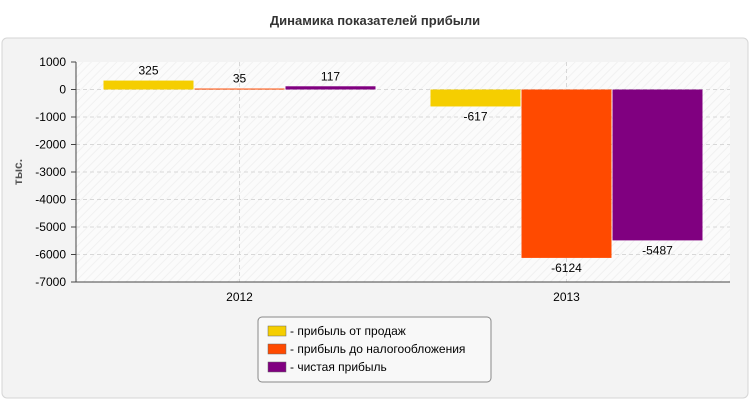 The width and height of the screenshot is (750, 400). Describe the element at coordinates (338, 367) in the screenshot. I see `legend-entry: - чистая прибыль` at that location.